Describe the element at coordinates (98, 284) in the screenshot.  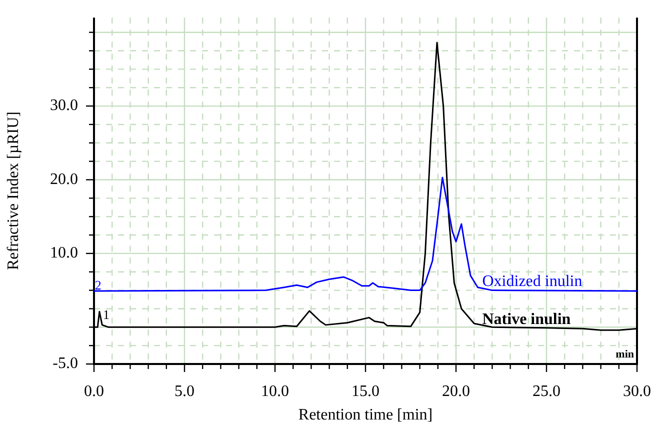
I see `annotation: 2` at that location.